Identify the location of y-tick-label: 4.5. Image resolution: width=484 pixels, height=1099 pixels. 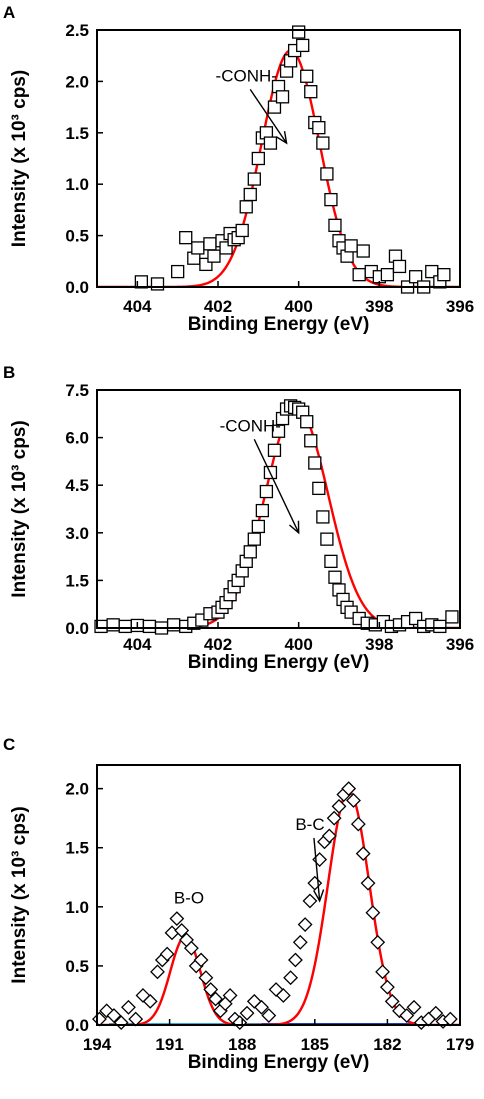
(77, 485).